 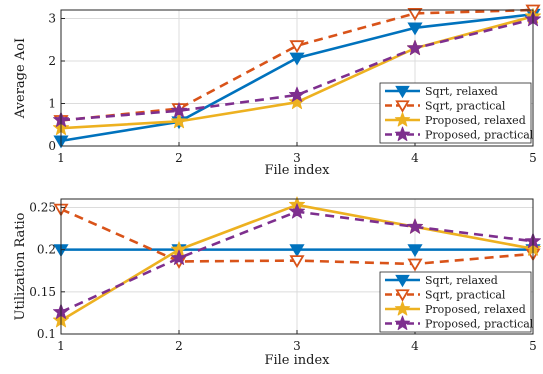 I want to click on y-tick-label: 0.1, so click(x=46, y=334).